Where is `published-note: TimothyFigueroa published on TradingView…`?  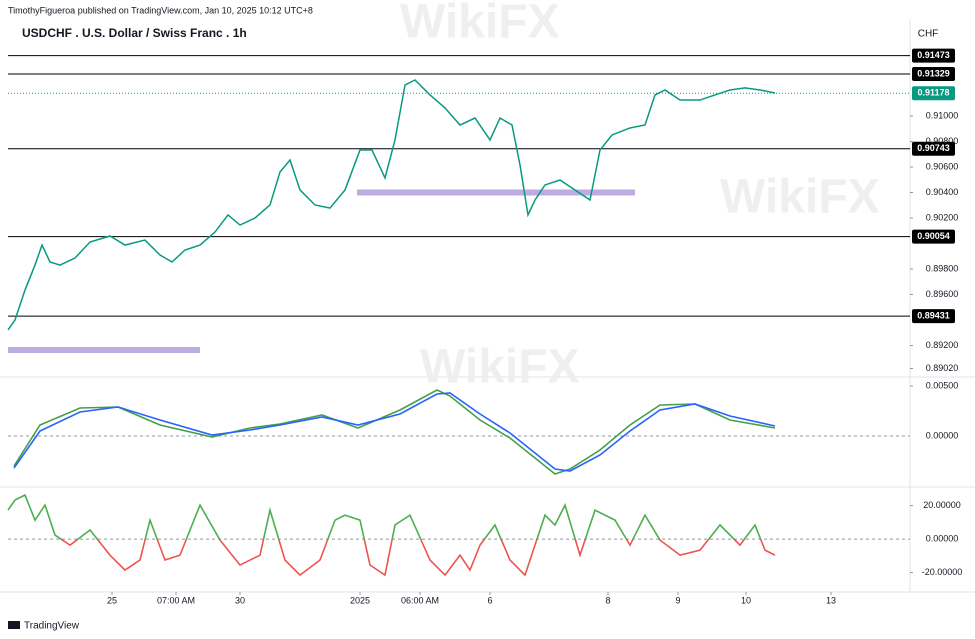 published-note: TimothyFigueroa published on TradingView… is located at coordinates (160, 10).